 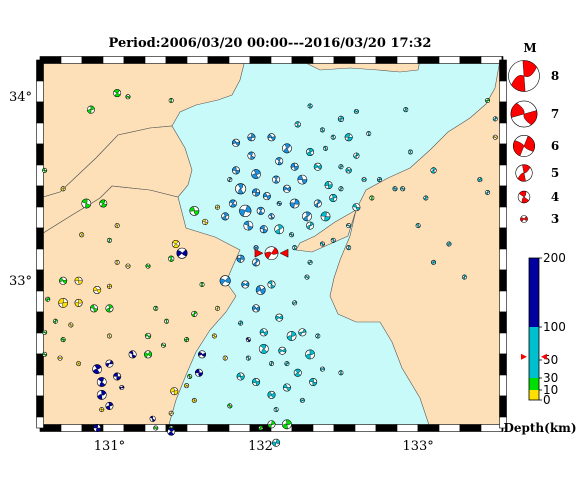 What do you see at coordinates (284, 253) in the screenshot?
I see `highlight-marker-right` at bounding box center [284, 253].